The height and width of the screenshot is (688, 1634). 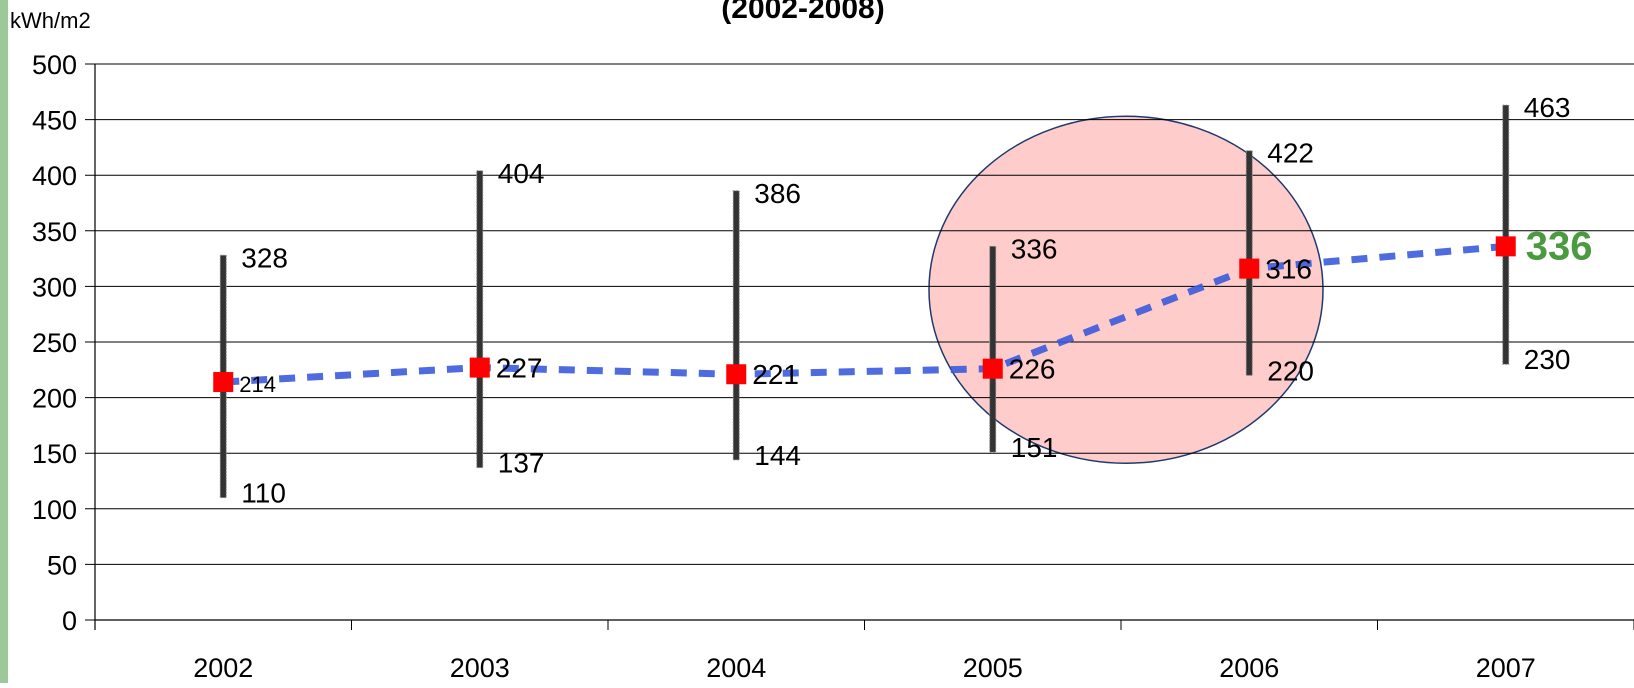 I want to click on value-label: 214, so click(x=257, y=384).